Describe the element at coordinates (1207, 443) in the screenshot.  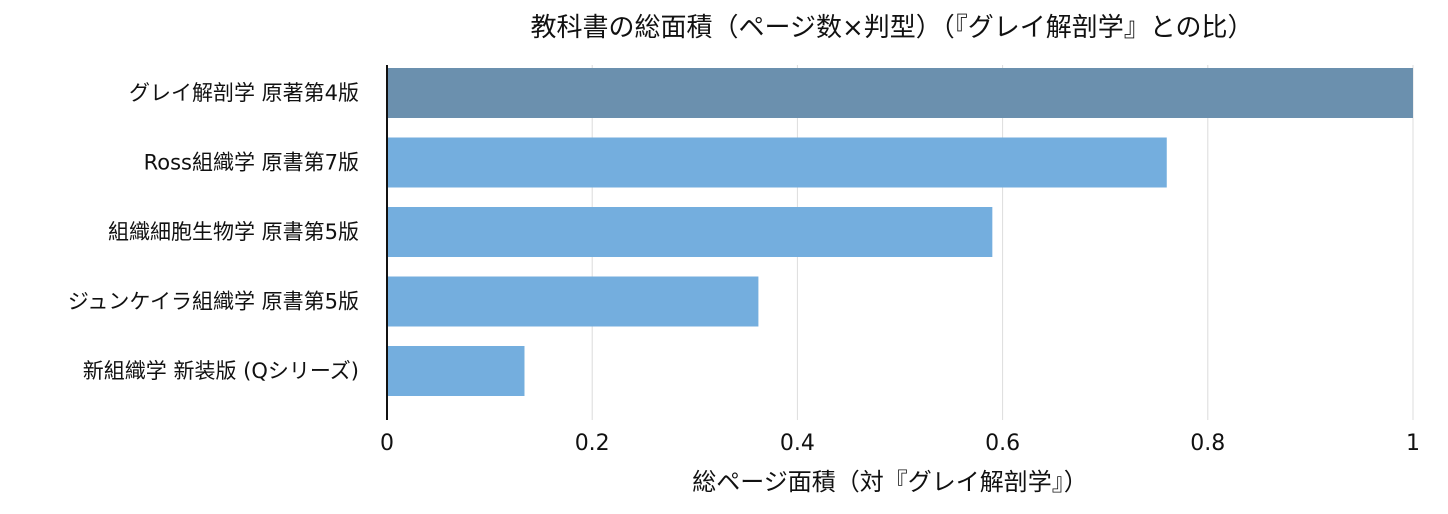
I see `x-tick-label: 0.8` at that location.